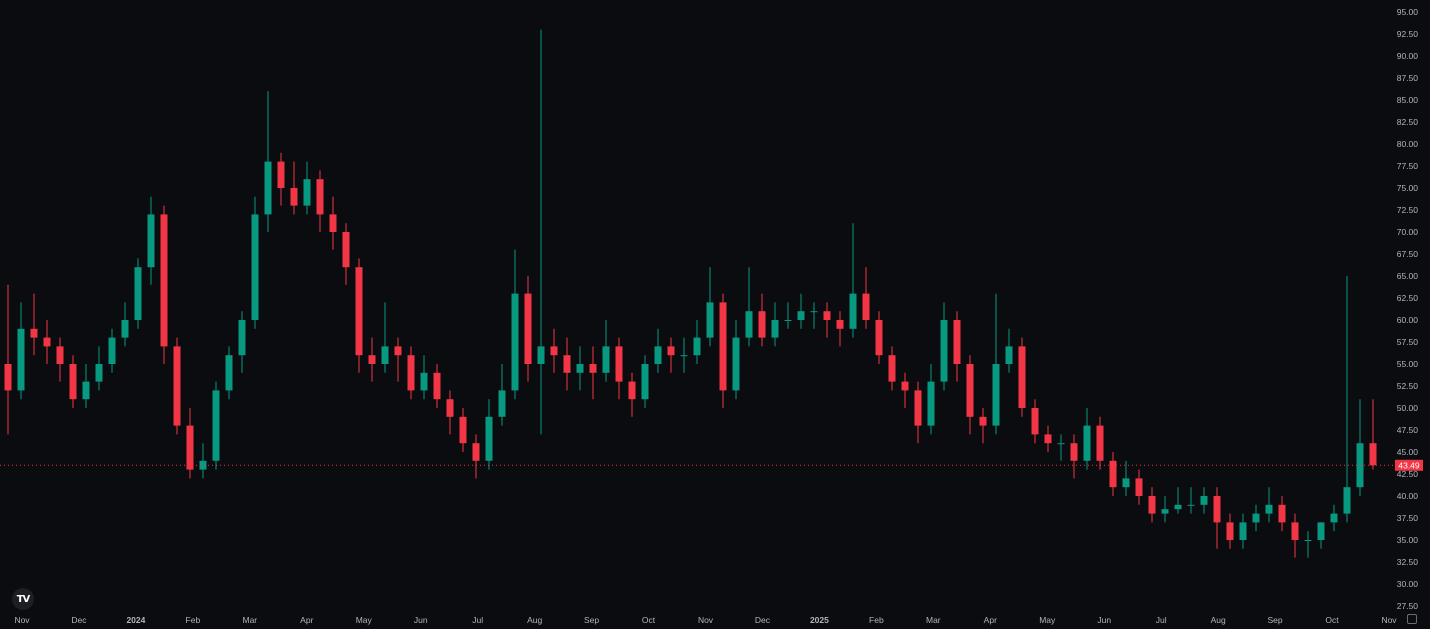 The image size is (1430, 629). Describe the element at coordinates (250, 620) in the screenshot. I see `time-tick-label: Mar` at that location.